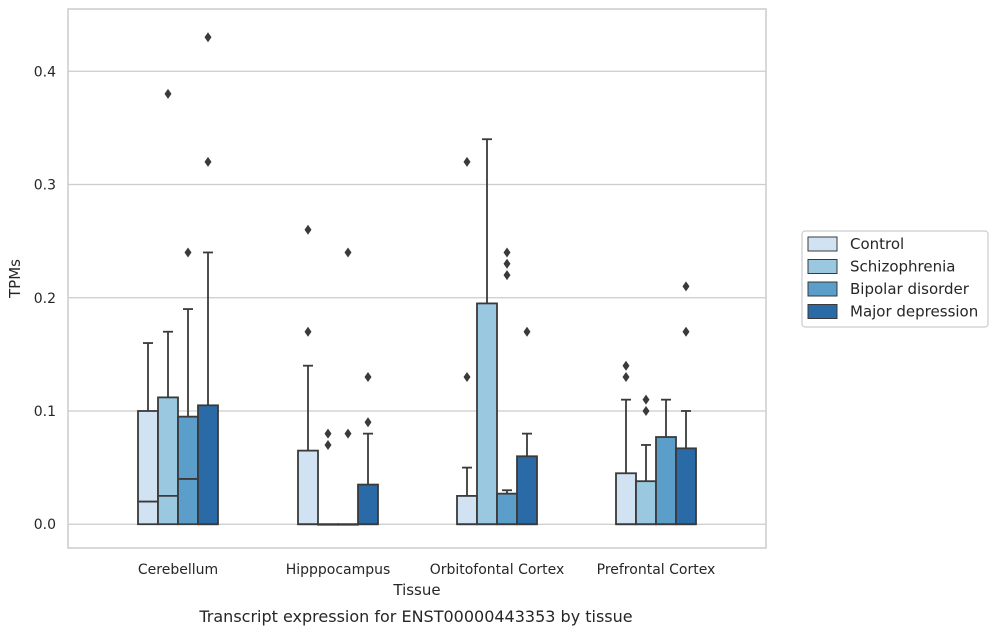 The width and height of the screenshot is (997, 634). Describe the element at coordinates (902, 267) in the screenshot. I see `legend-label: Schizophrenia` at that location.